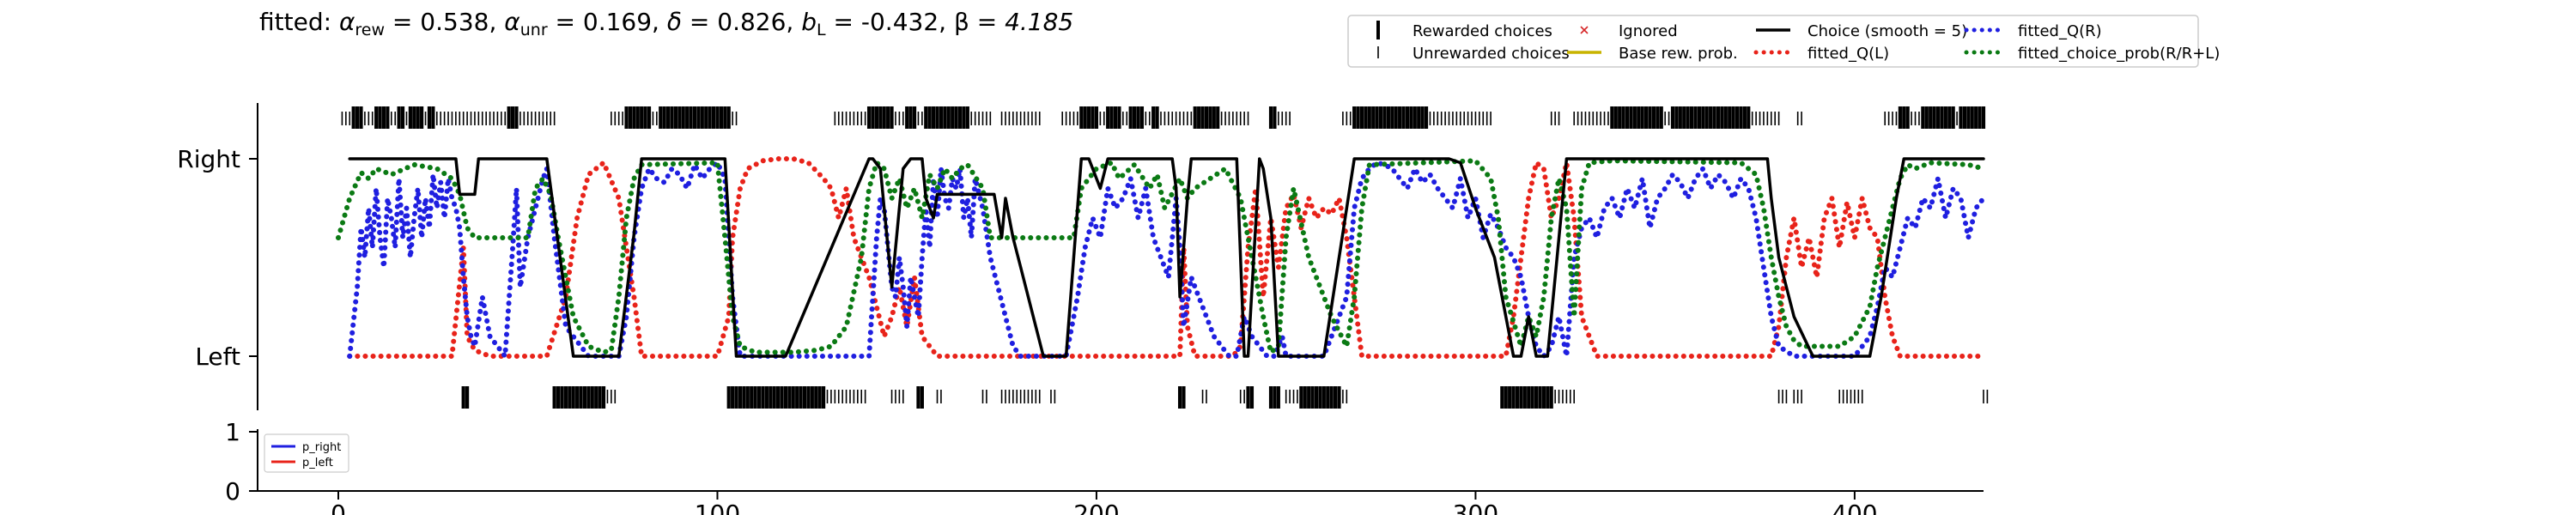 The height and width of the screenshot is (515, 2576). I want to click on ytick-label-one: 1, so click(232, 432).